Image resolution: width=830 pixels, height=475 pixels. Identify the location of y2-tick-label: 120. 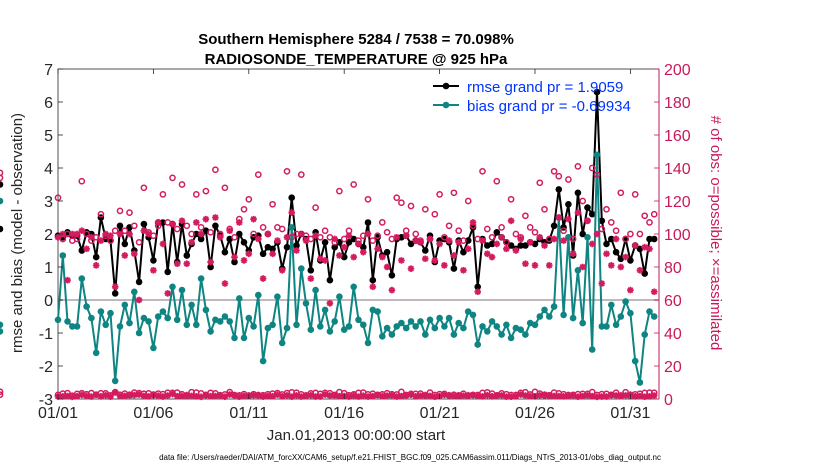
(677, 202).